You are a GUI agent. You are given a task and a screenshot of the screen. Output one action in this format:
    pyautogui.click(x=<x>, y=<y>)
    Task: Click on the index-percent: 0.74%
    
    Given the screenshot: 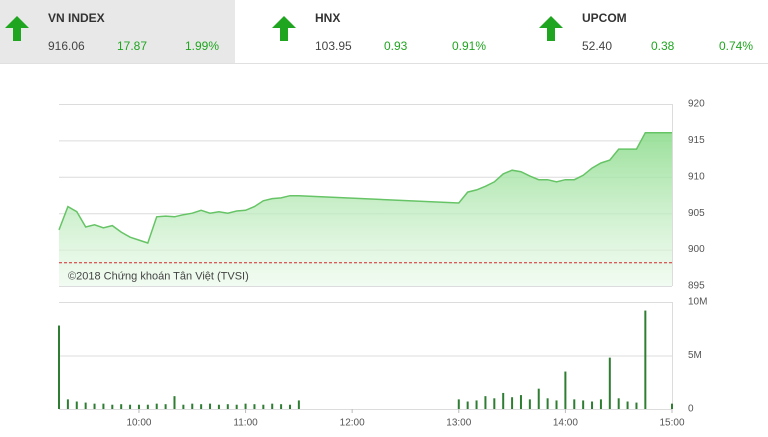 What is the action you would take?
    pyautogui.click(x=736, y=46)
    